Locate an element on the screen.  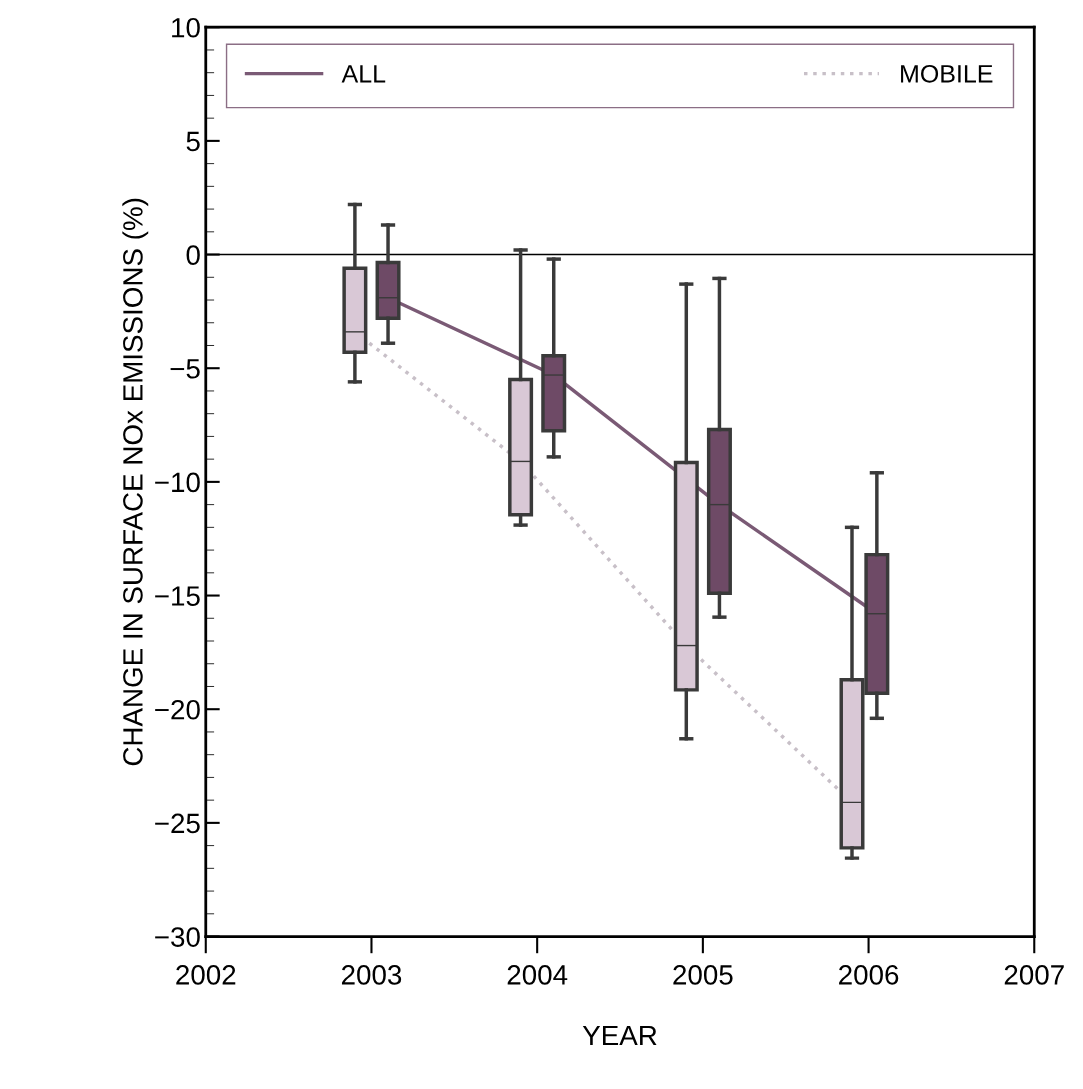
x-tick-label: 2007 is located at coordinates (1034, 975).